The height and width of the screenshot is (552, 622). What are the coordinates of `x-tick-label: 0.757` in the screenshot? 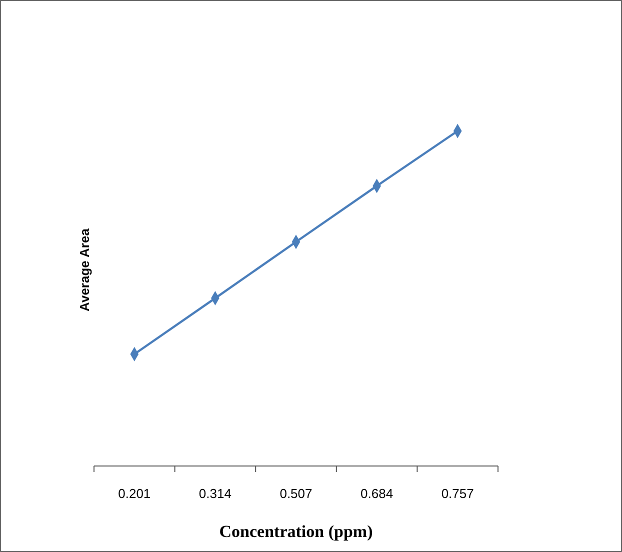 It's located at (457, 493).